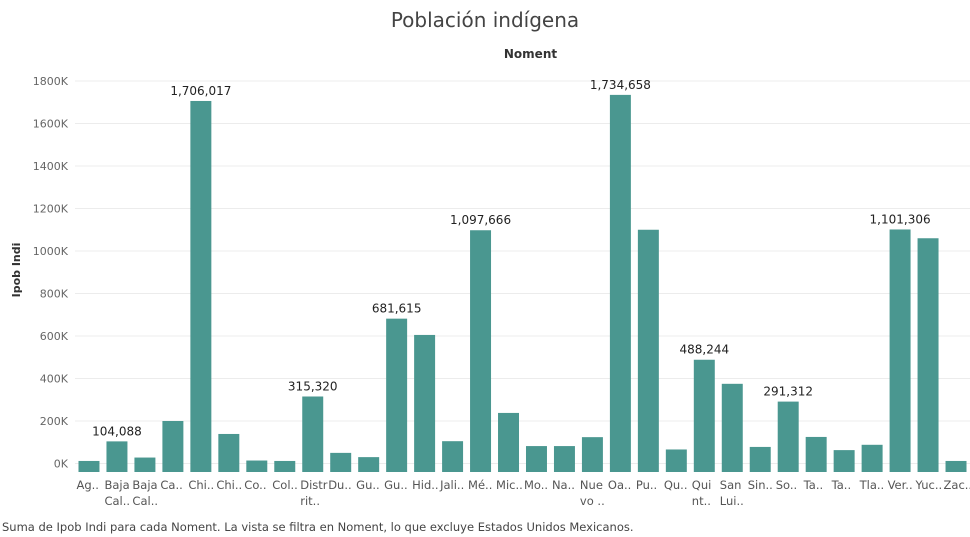 The image size is (970, 537). Describe the element at coordinates (509, 485) in the screenshot. I see `x-tick-label: Mic..` at that location.